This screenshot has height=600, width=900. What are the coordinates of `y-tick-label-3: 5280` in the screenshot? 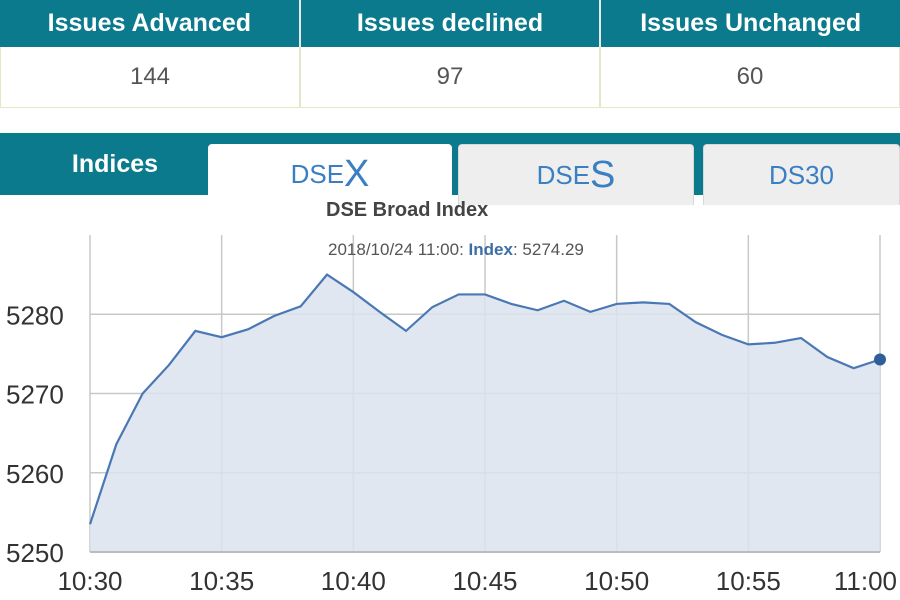 It's located at (35, 315).